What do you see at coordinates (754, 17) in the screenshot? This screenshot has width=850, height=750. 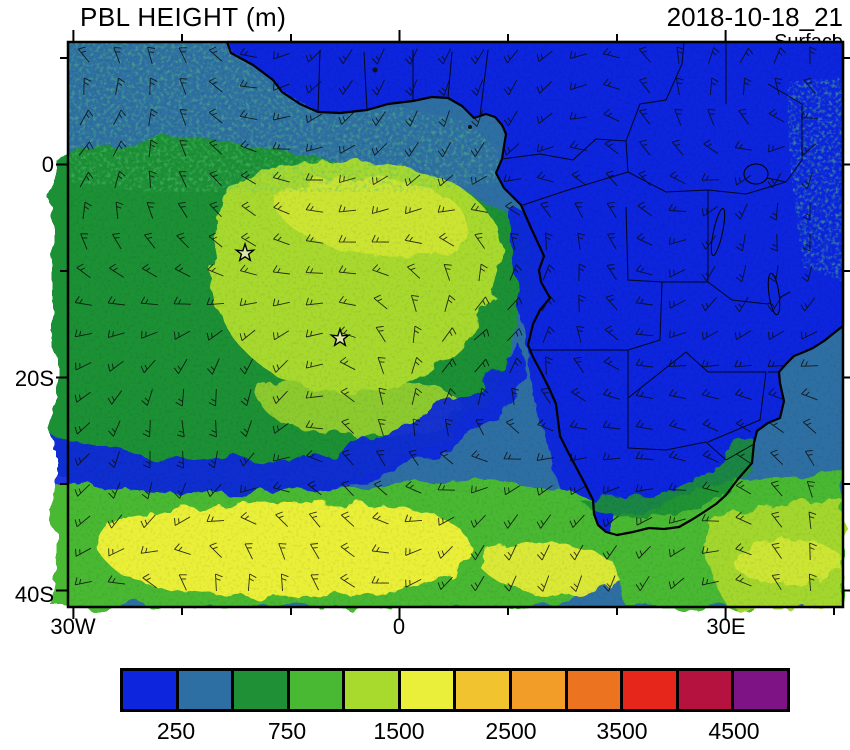 I see `plot-datetime: 2018-10-18_21` at bounding box center [754, 17].